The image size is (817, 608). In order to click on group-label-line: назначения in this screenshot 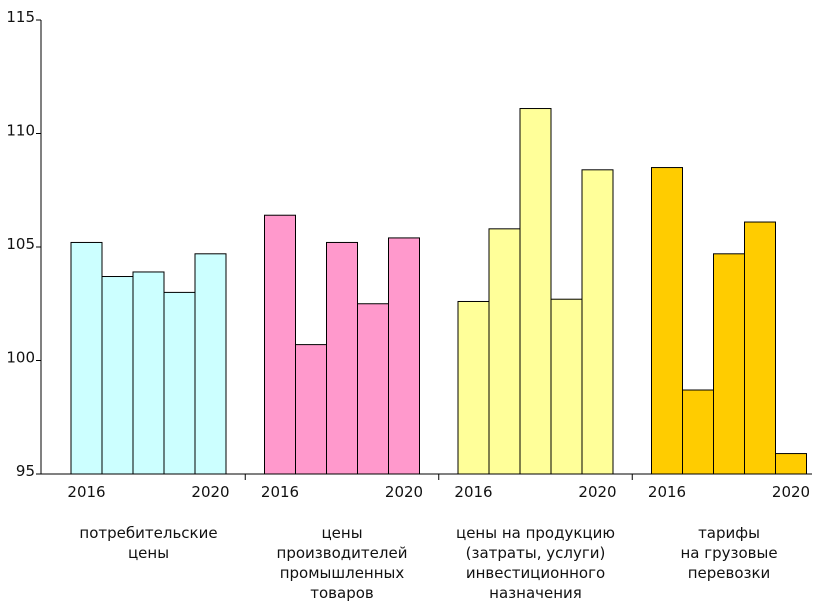, I will do `click(535, 593)`.